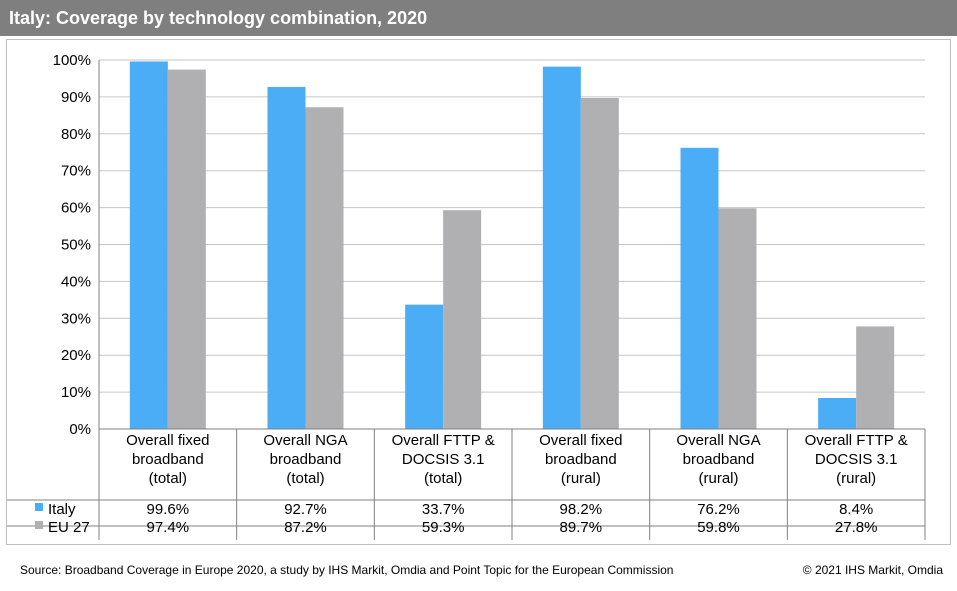 The image size is (957, 591). Describe the element at coordinates (39, 507) in the screenshot. I see `legend-key-italy` at that location.